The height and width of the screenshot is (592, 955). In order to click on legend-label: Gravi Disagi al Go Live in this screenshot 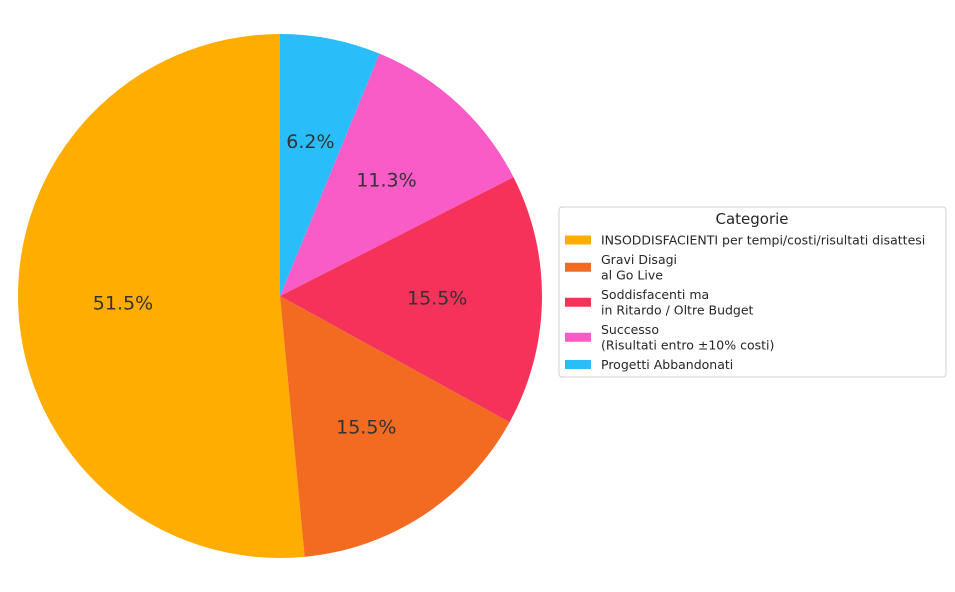, I will do `click(639, 267)`.